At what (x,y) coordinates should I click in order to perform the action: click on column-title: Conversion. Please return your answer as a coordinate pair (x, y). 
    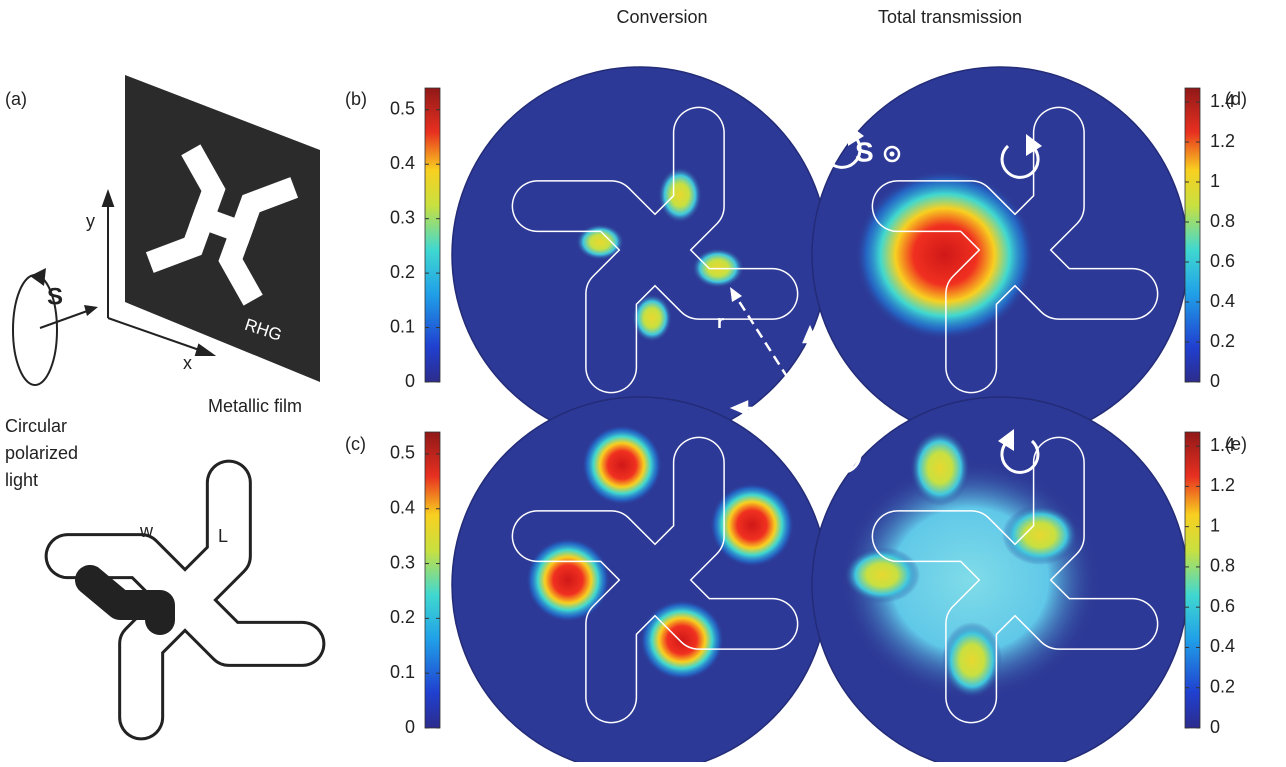
    Looking at the image, I should click on (661, 17).